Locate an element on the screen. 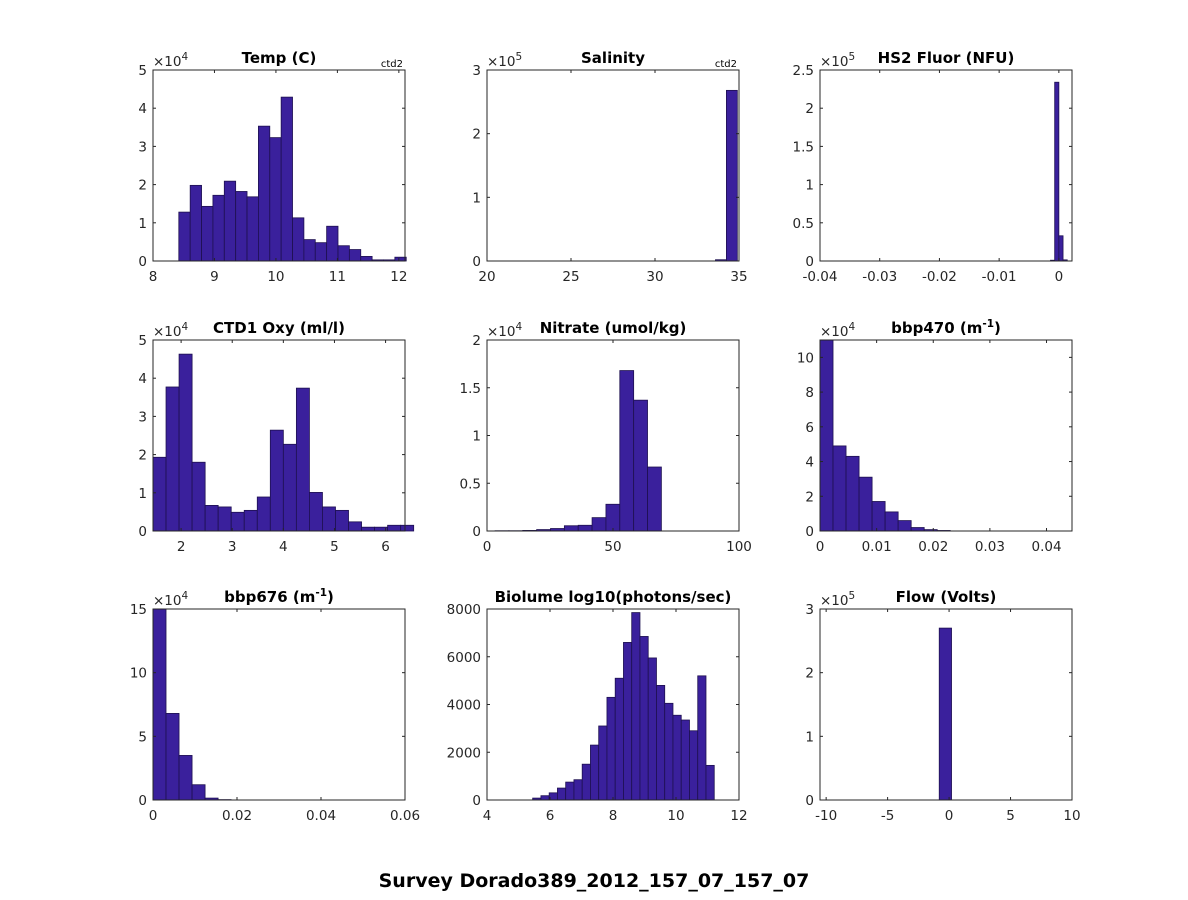 This screenshot has height=900, width=1188. x-tick-label: -10 is located at coordinates (826, 816).